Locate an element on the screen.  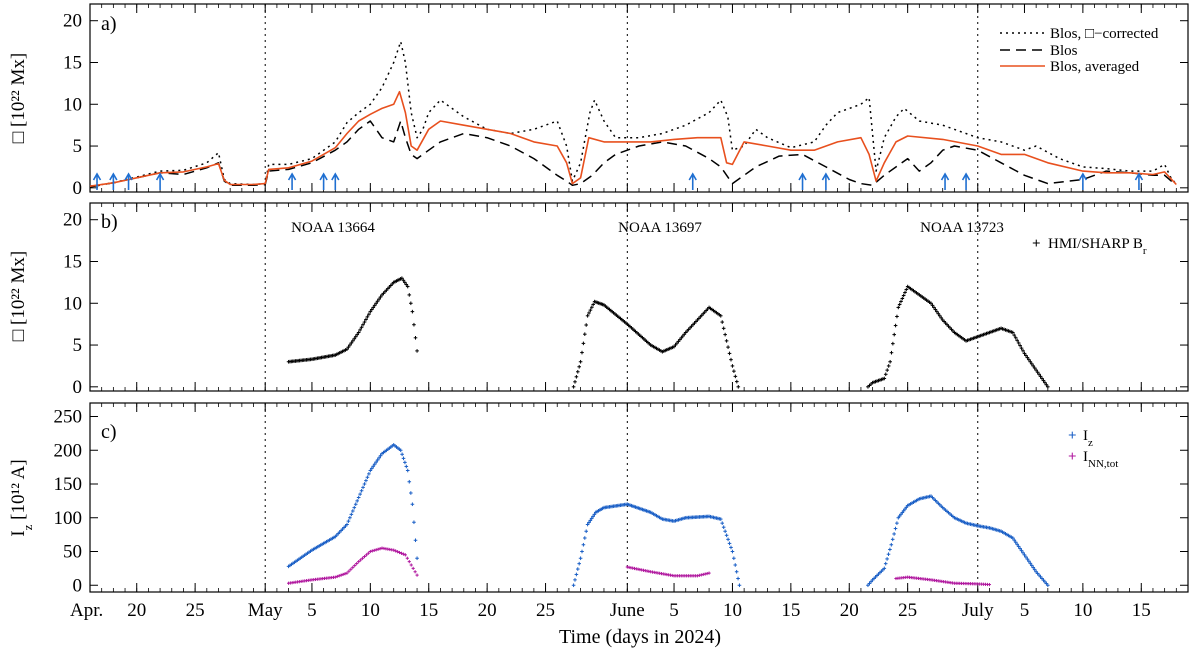
legend-inn-main: I is located at coordinates (1085, 457).